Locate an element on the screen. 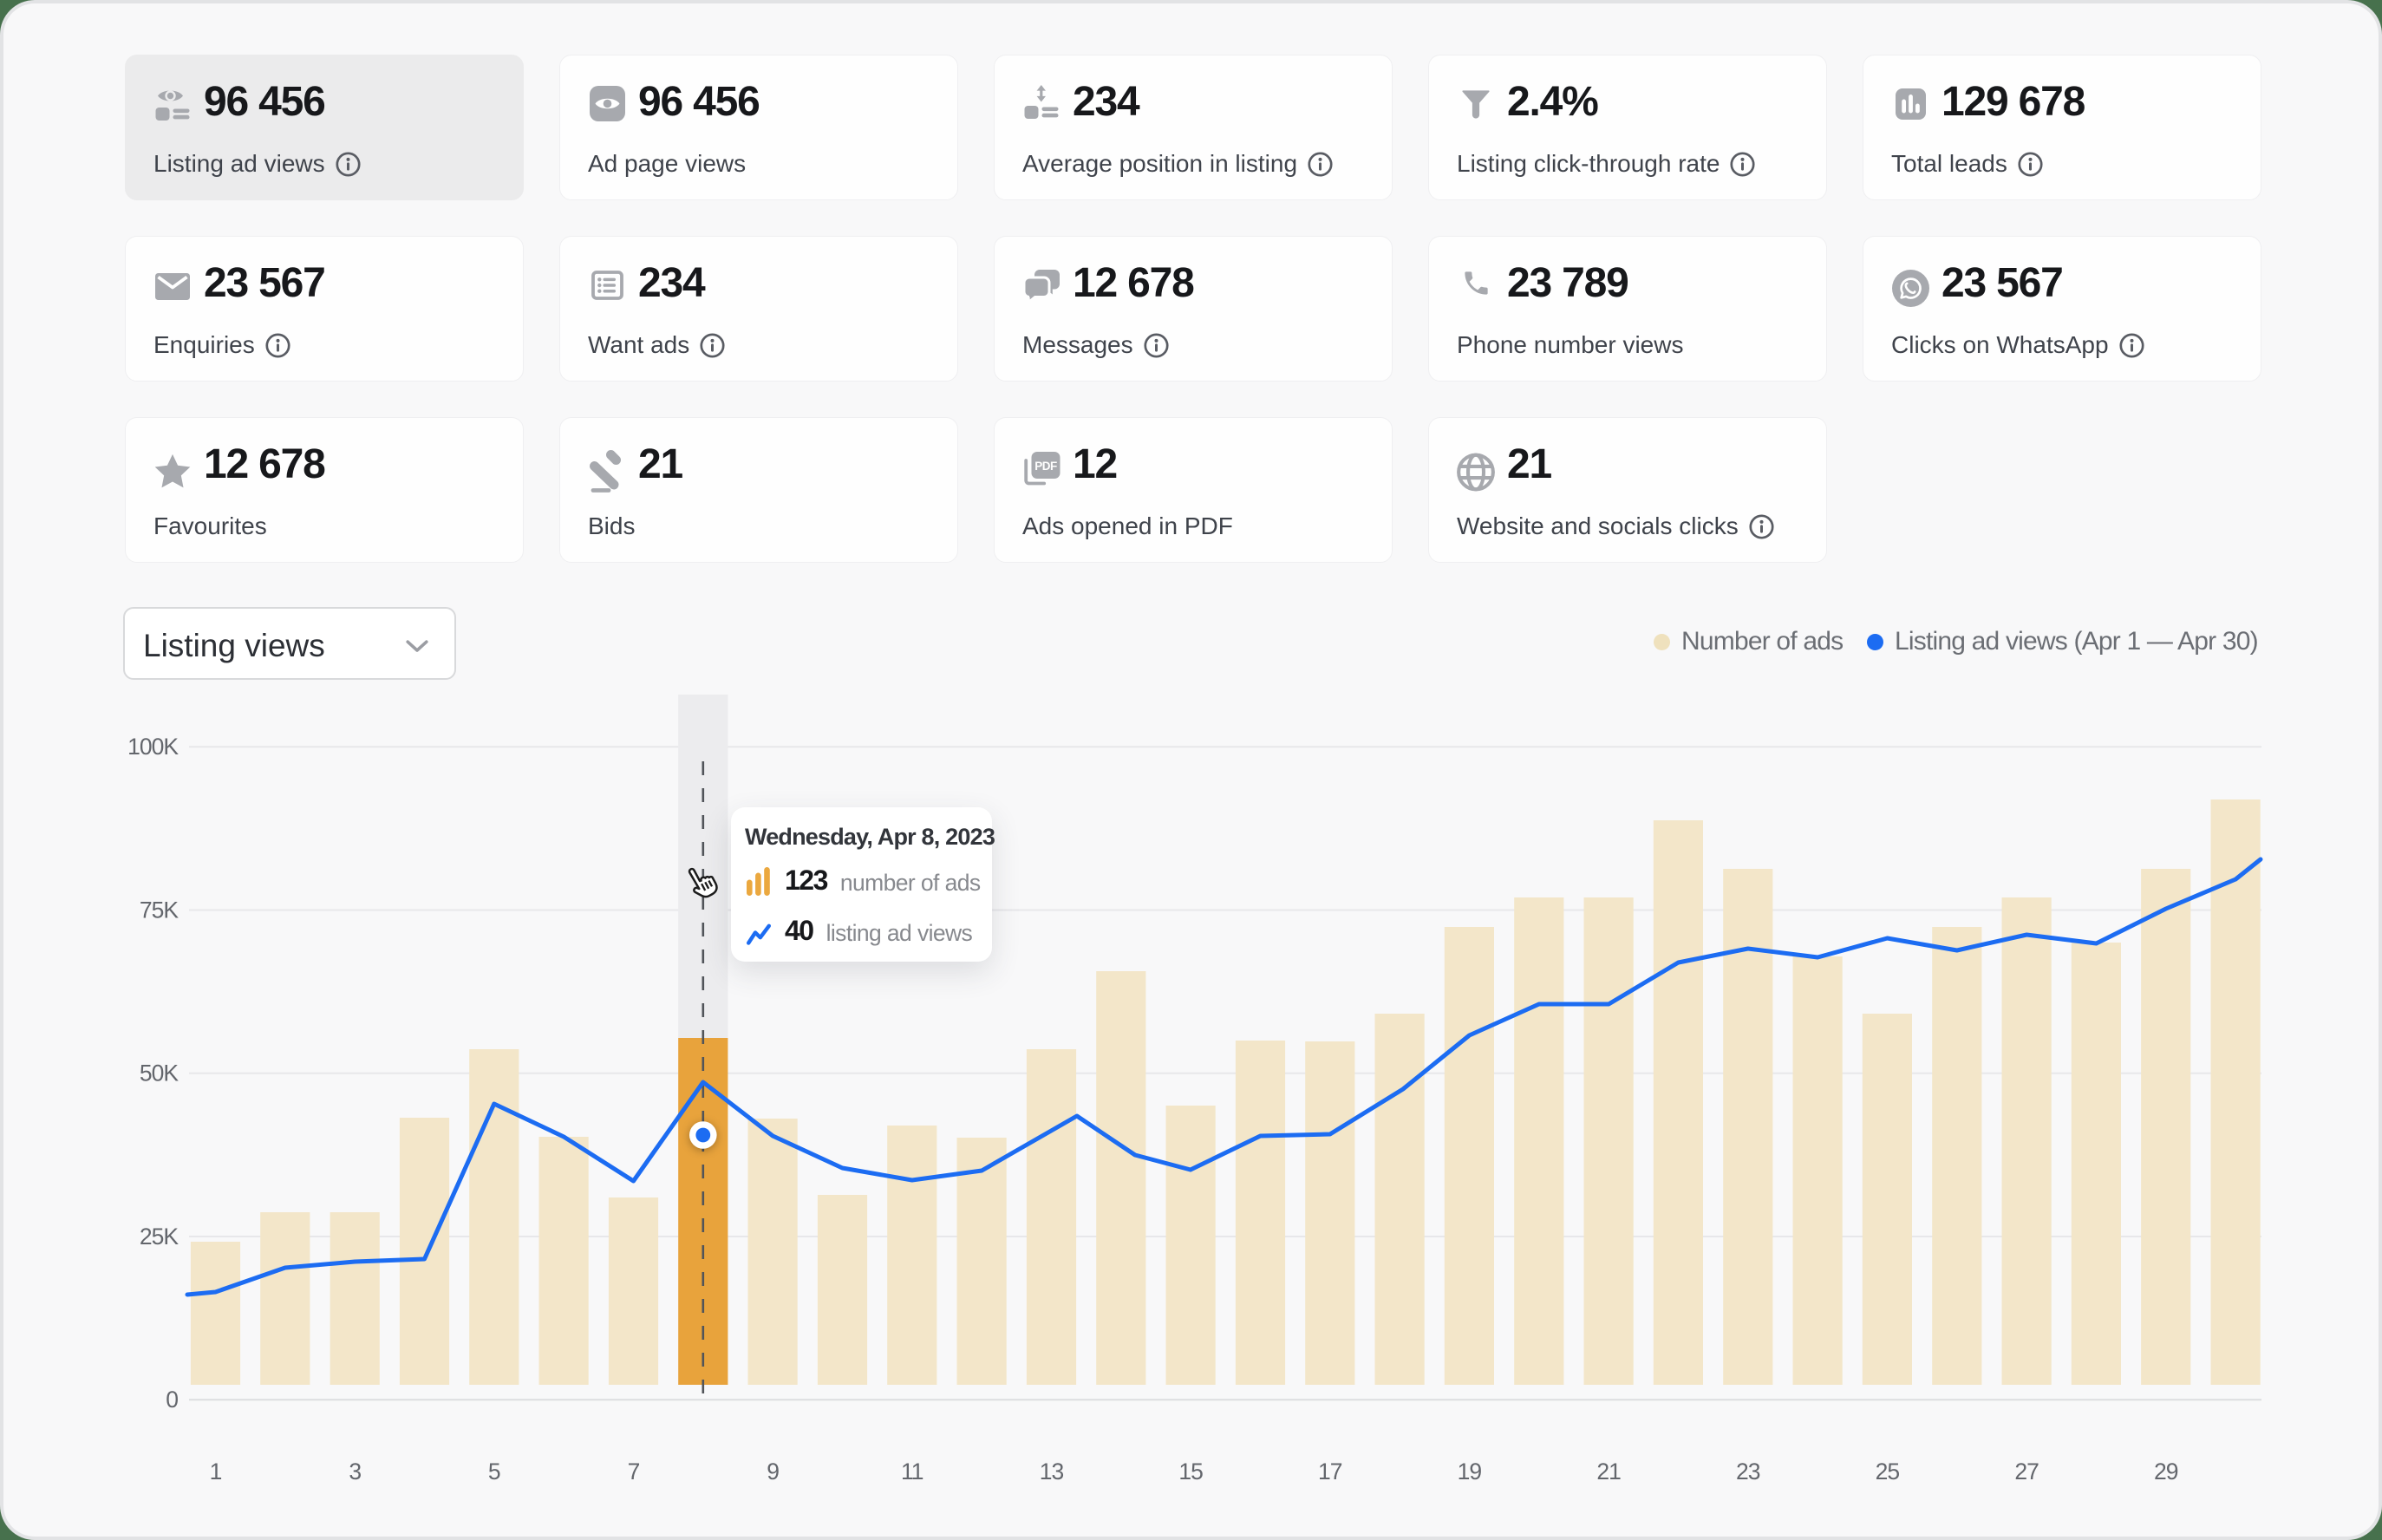  svg-text: 17 is located at coordinates (1330, 1471).